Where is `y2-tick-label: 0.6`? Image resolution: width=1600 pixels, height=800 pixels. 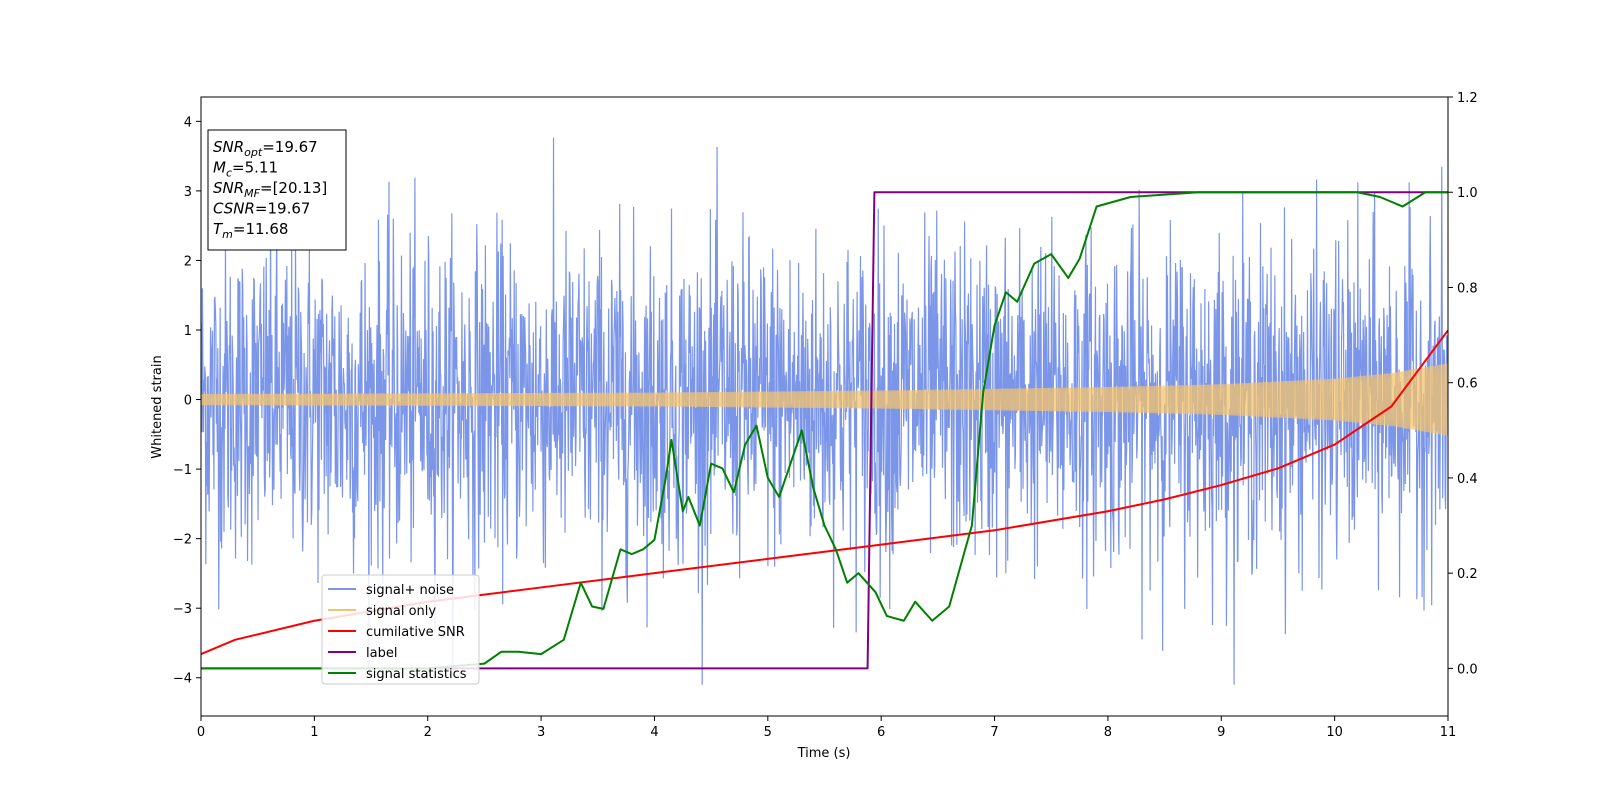 y2-tick-label: 0.6 is located at coordinates (1467, 384).